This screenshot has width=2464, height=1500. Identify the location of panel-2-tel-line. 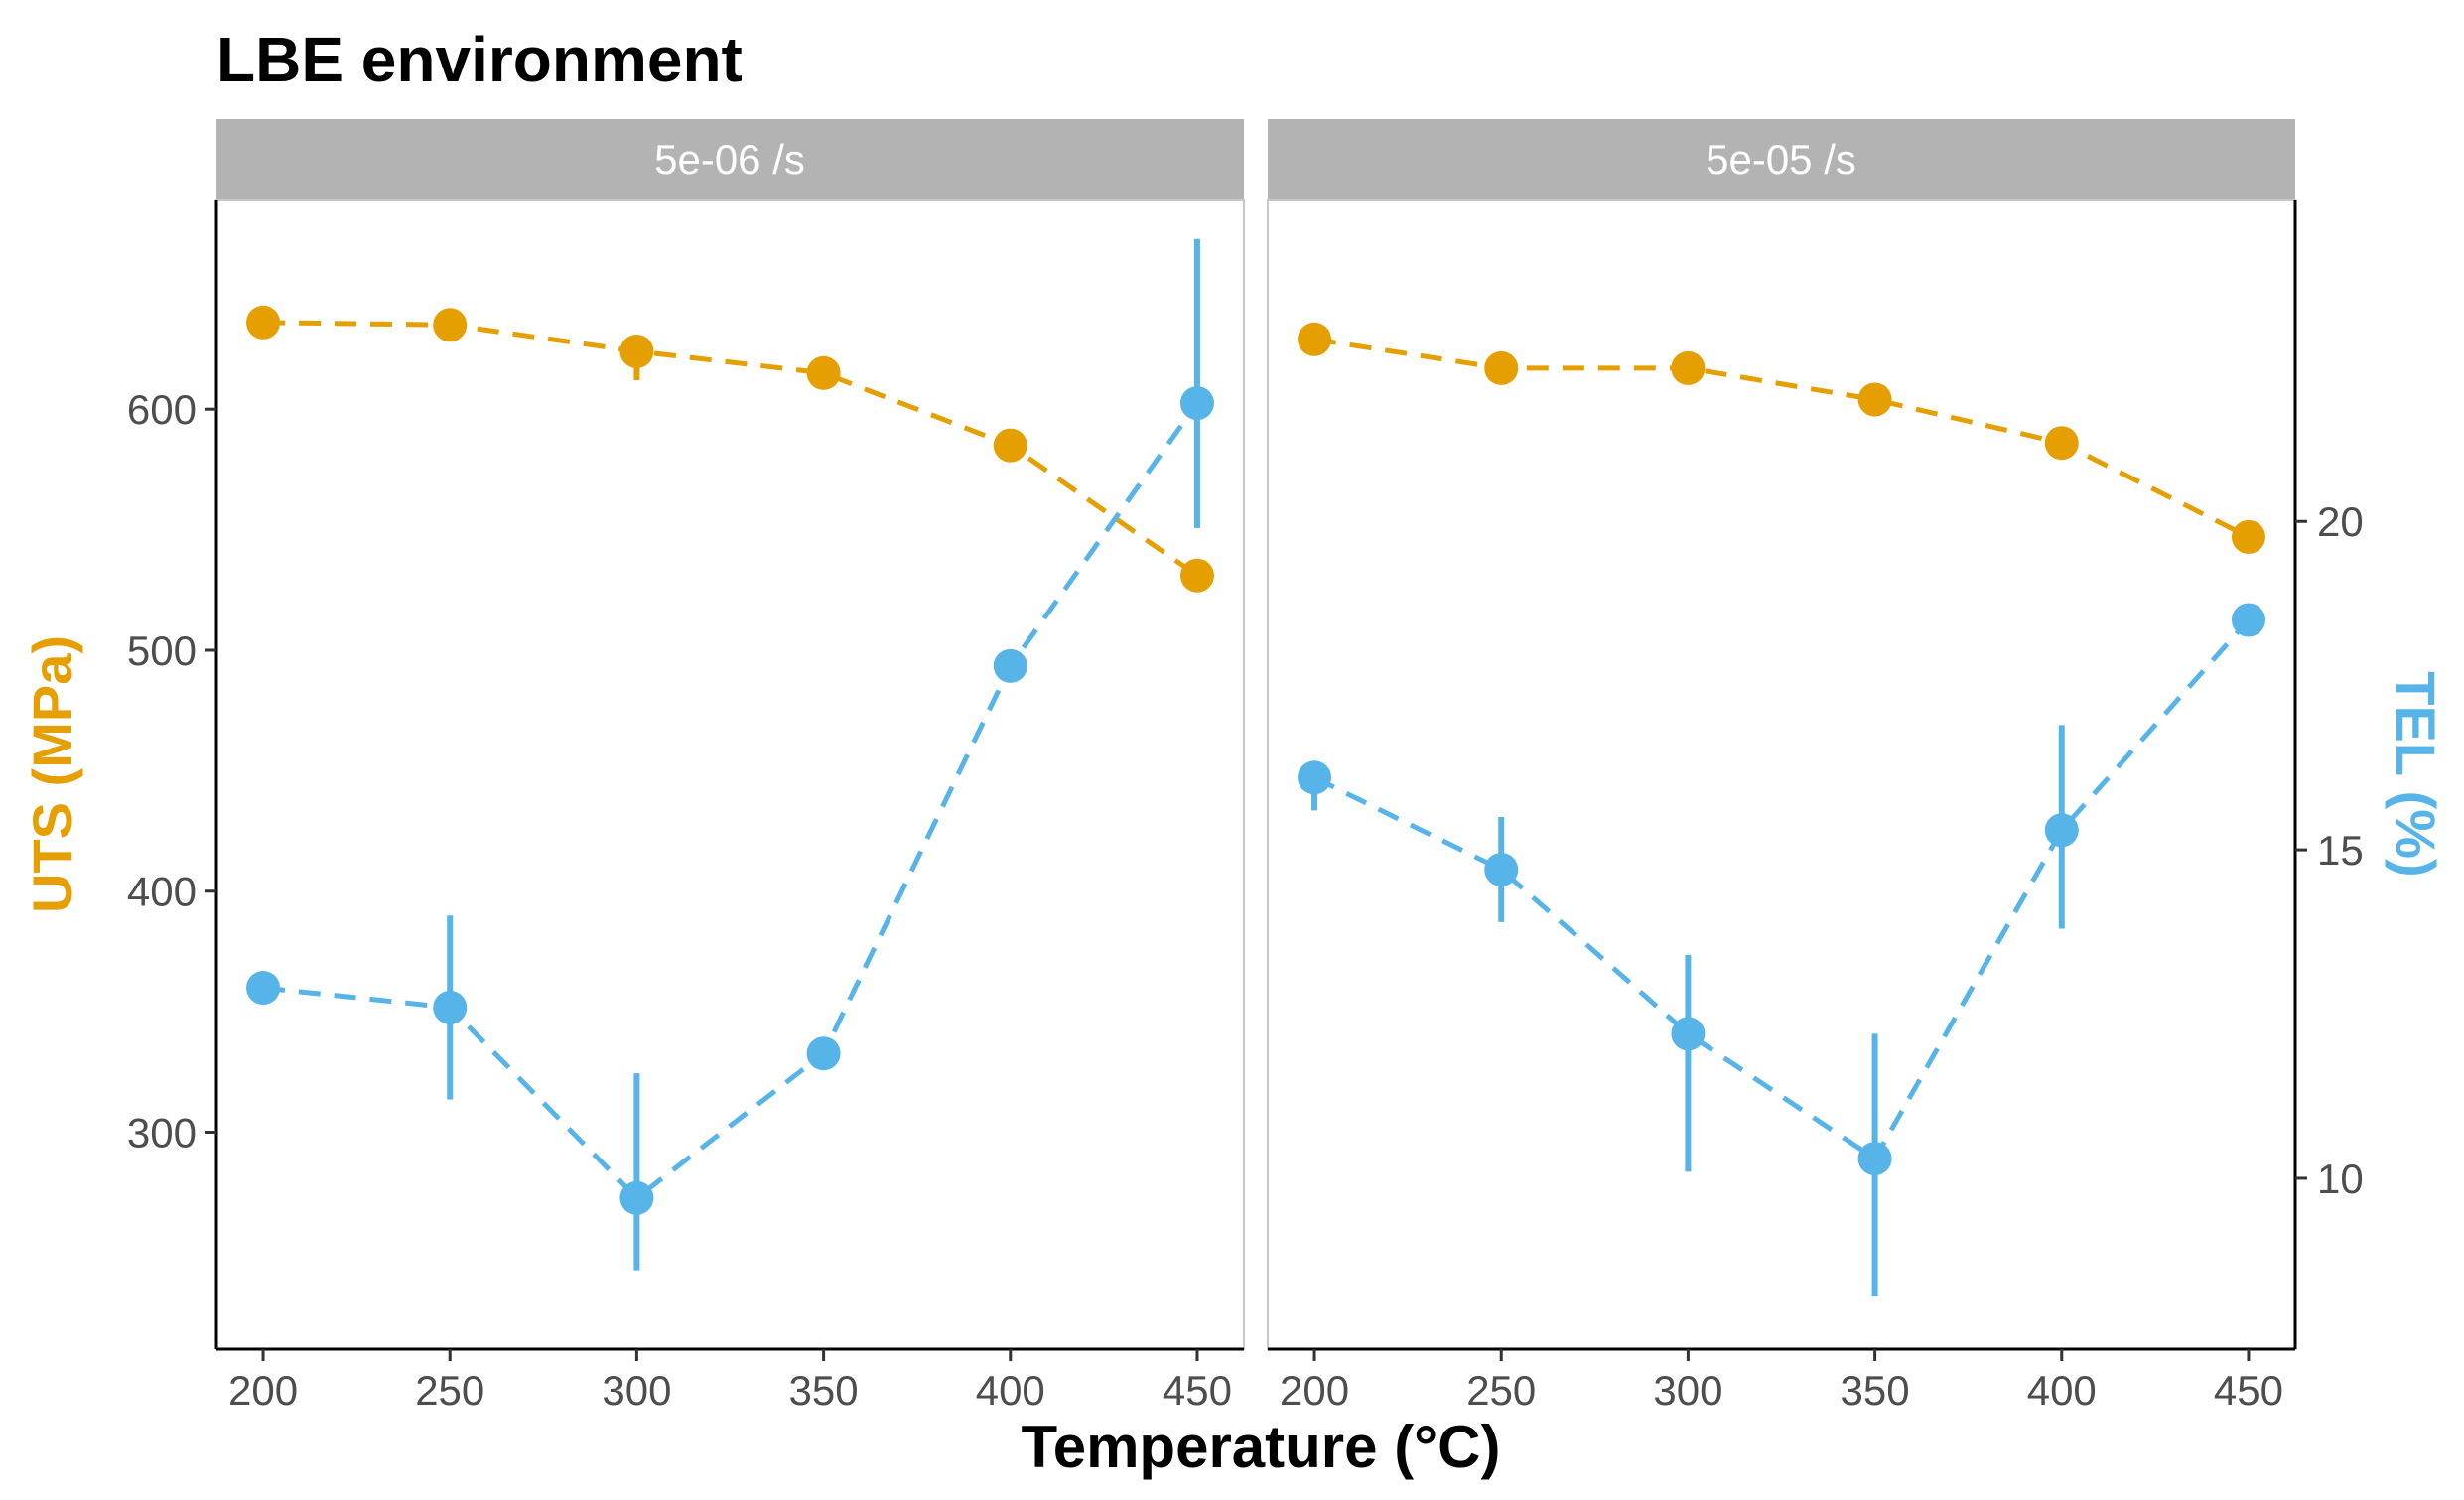
(1781, 889).